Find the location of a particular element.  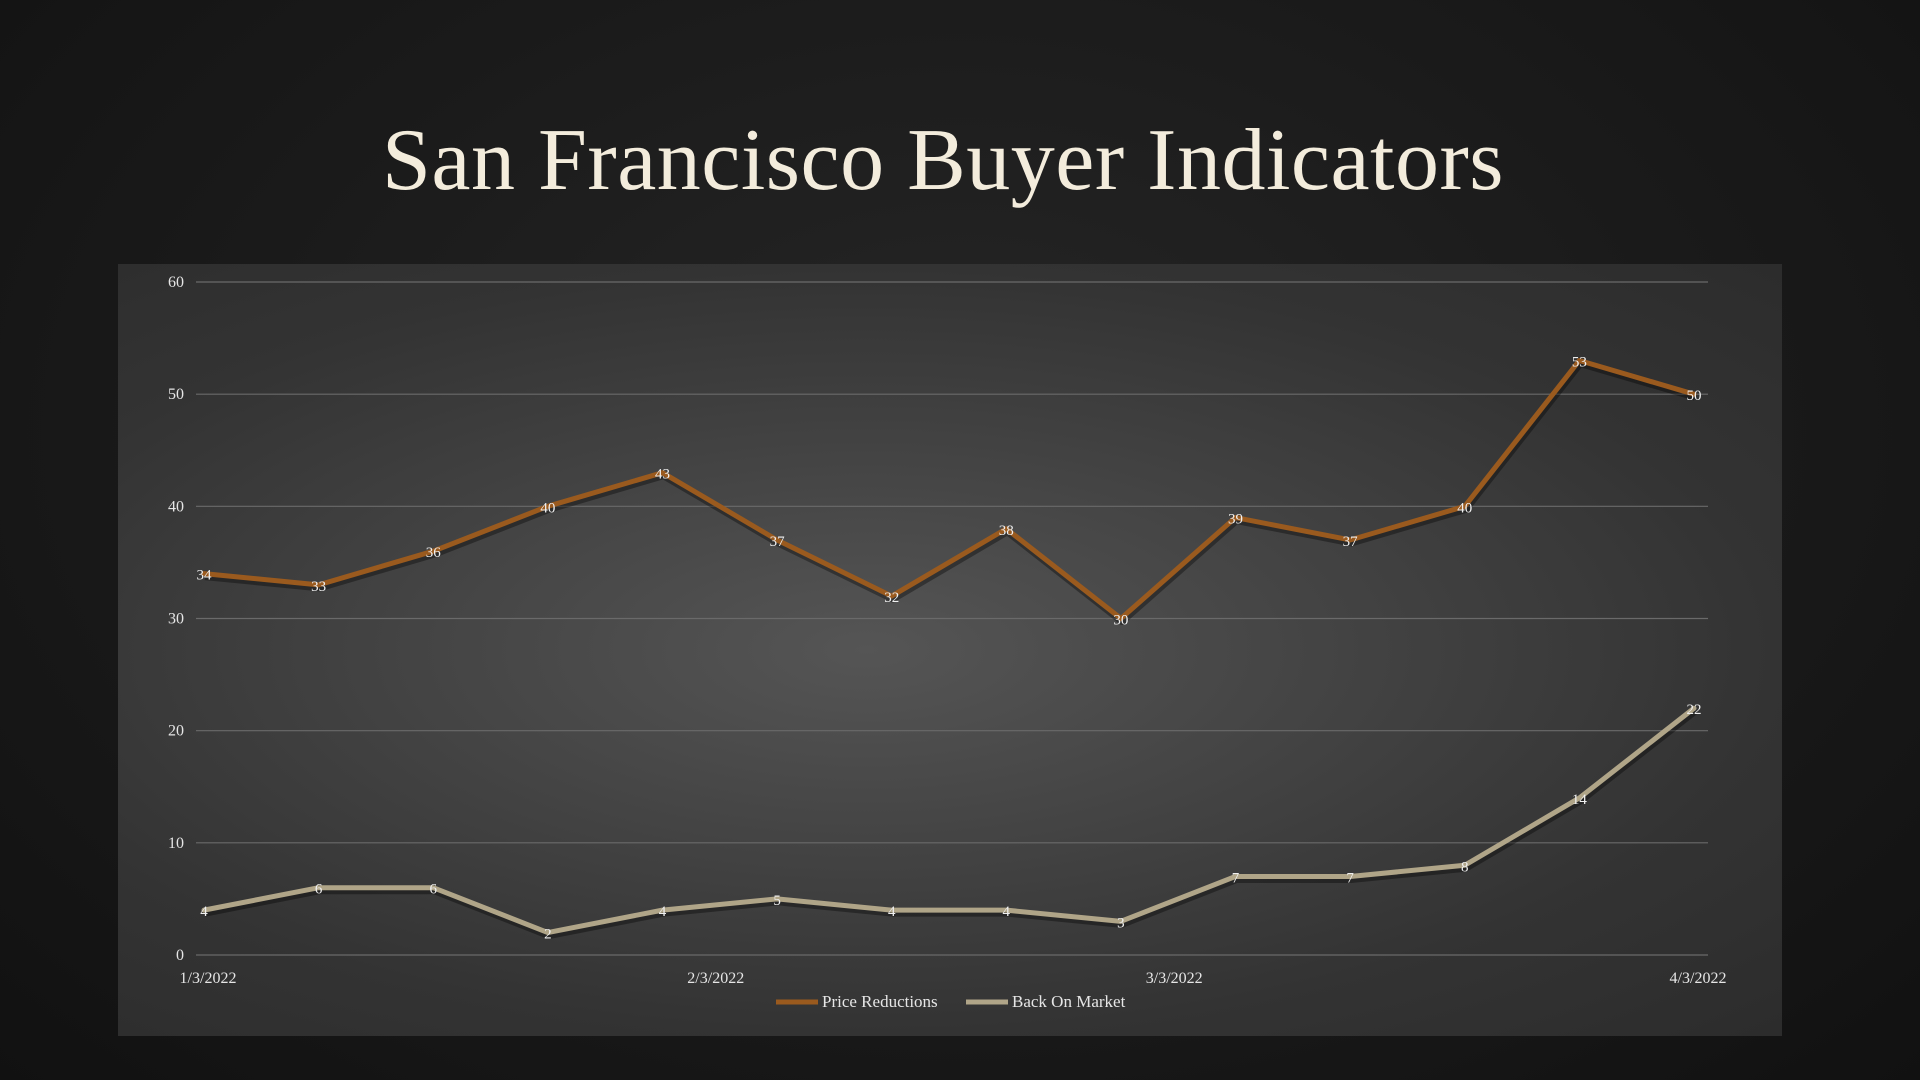

data-label: 8 is located at coordinates (1465, 867).